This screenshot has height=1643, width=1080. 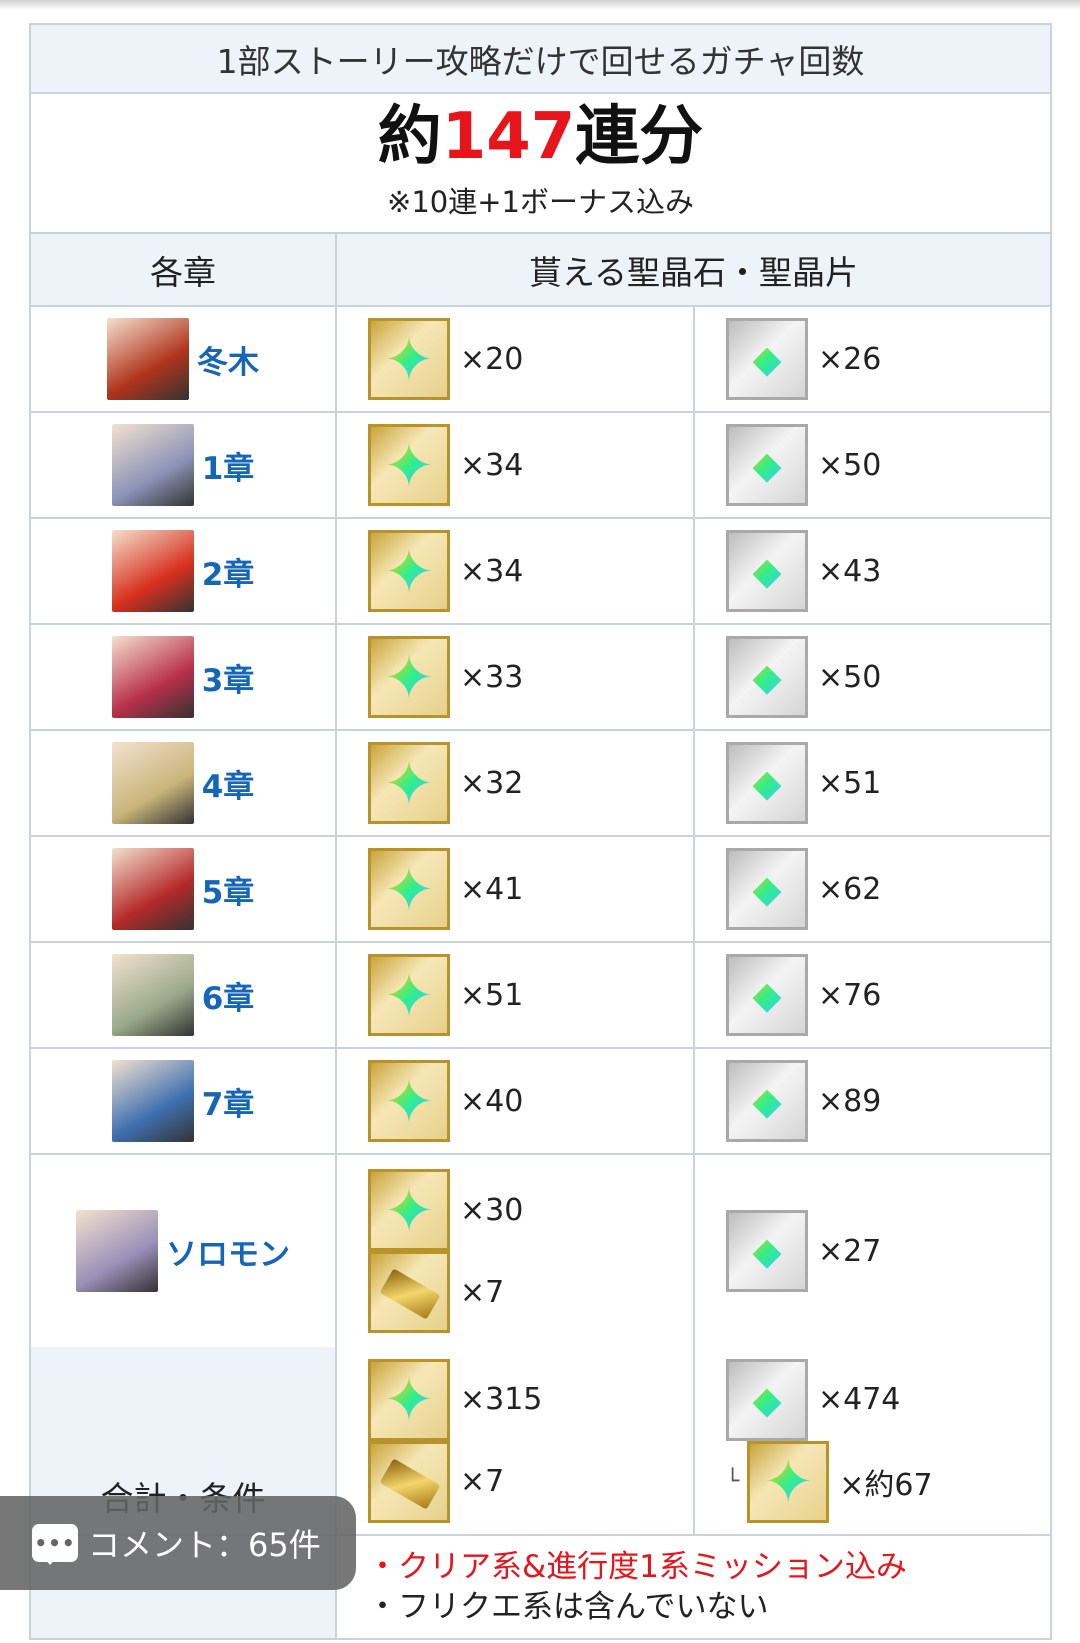 I want to click on quartz-count: ×33, so click(x=492, y=677).